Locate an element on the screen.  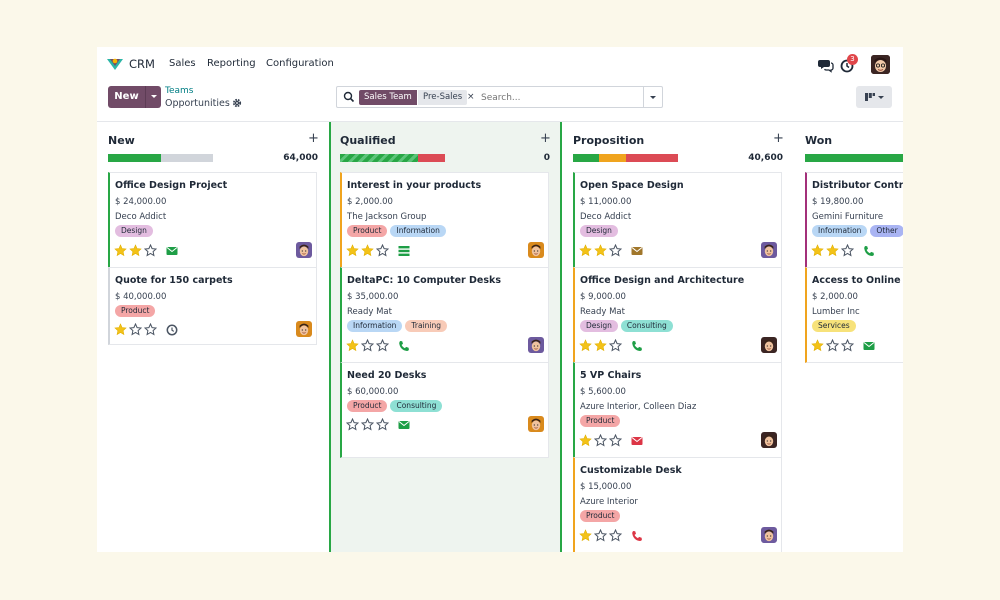
column-title: Won is located at coordinates (819, 140).